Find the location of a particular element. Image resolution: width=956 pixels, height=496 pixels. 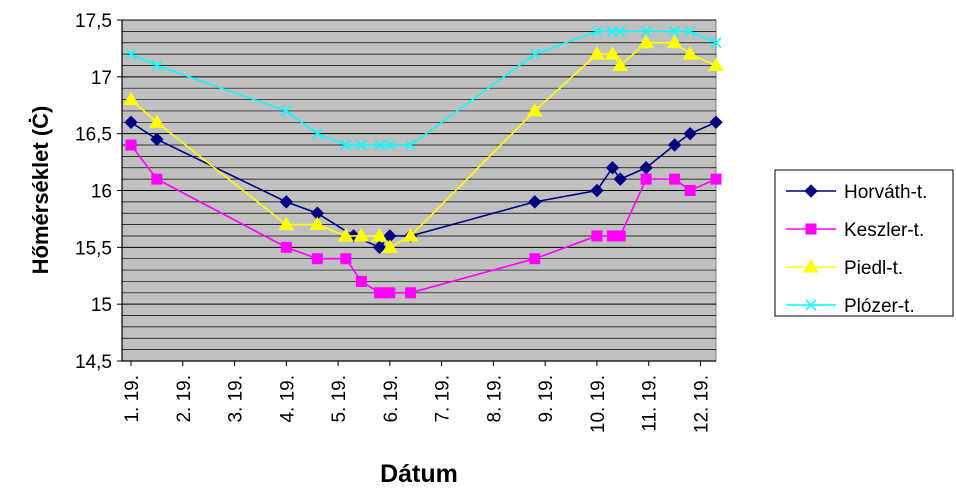

legend-label: Horváth-t. is located at coordinates (885, 192).